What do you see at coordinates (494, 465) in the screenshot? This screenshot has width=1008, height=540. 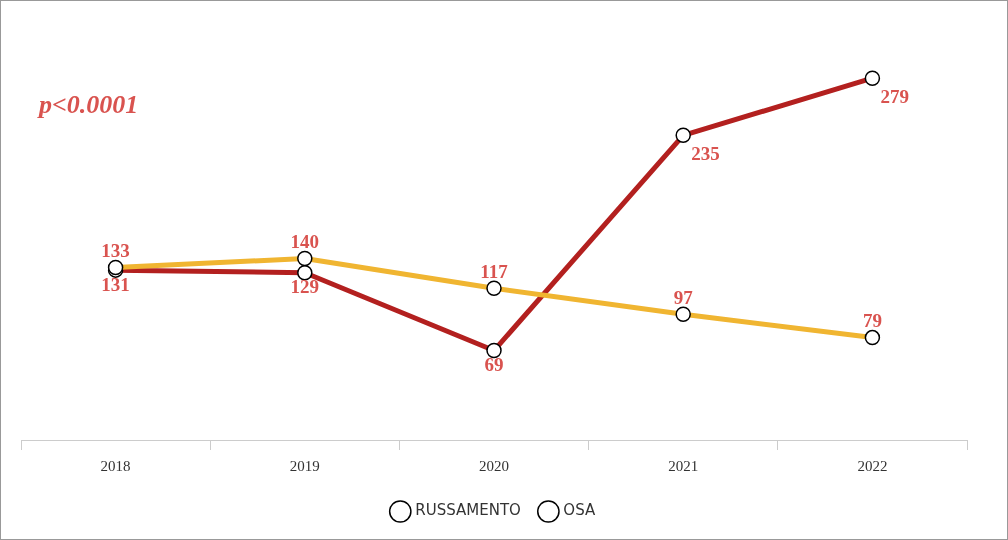 I see `x-tick-label: 2020` at bounding box center [494, 465].